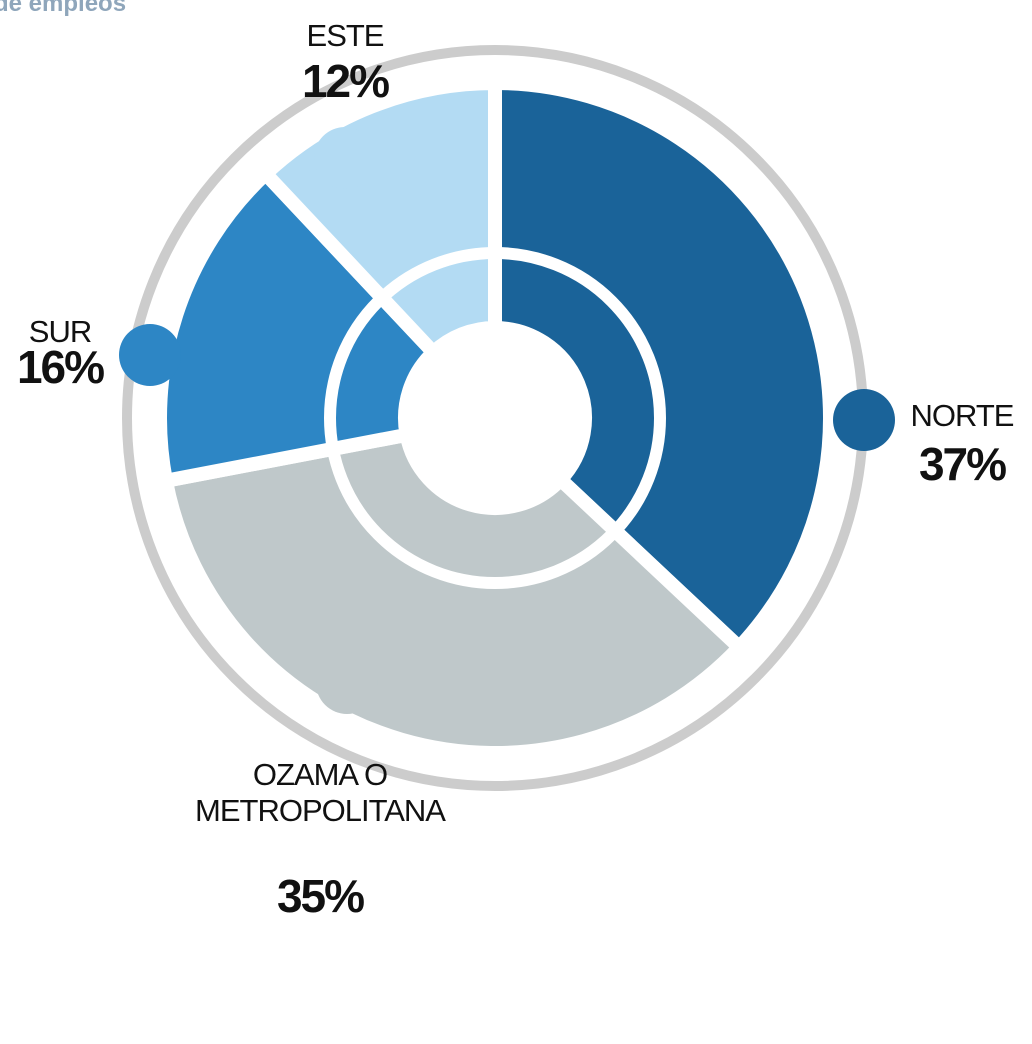 This screenshot has height=1044, width=1032. I want to click on value-label: 12%, so click(345, 81).